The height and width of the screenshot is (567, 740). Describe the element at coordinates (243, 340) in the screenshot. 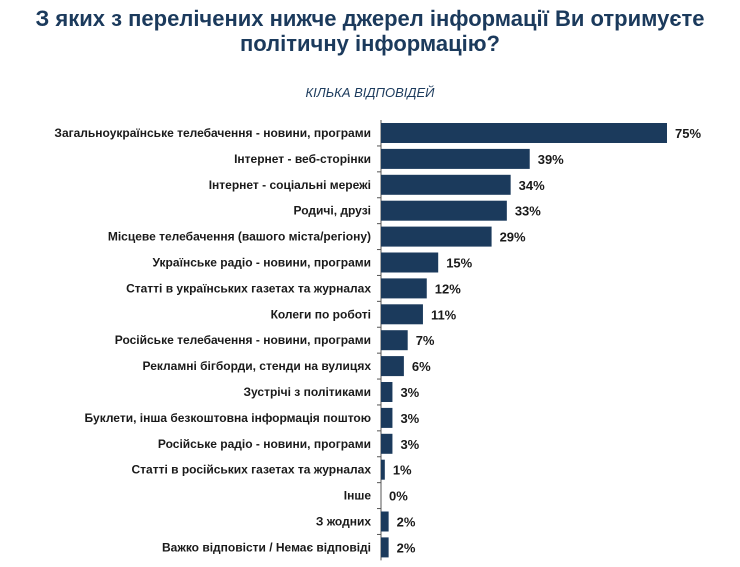

I see `category-label: Російське телебачення - новини, програми` at that location.